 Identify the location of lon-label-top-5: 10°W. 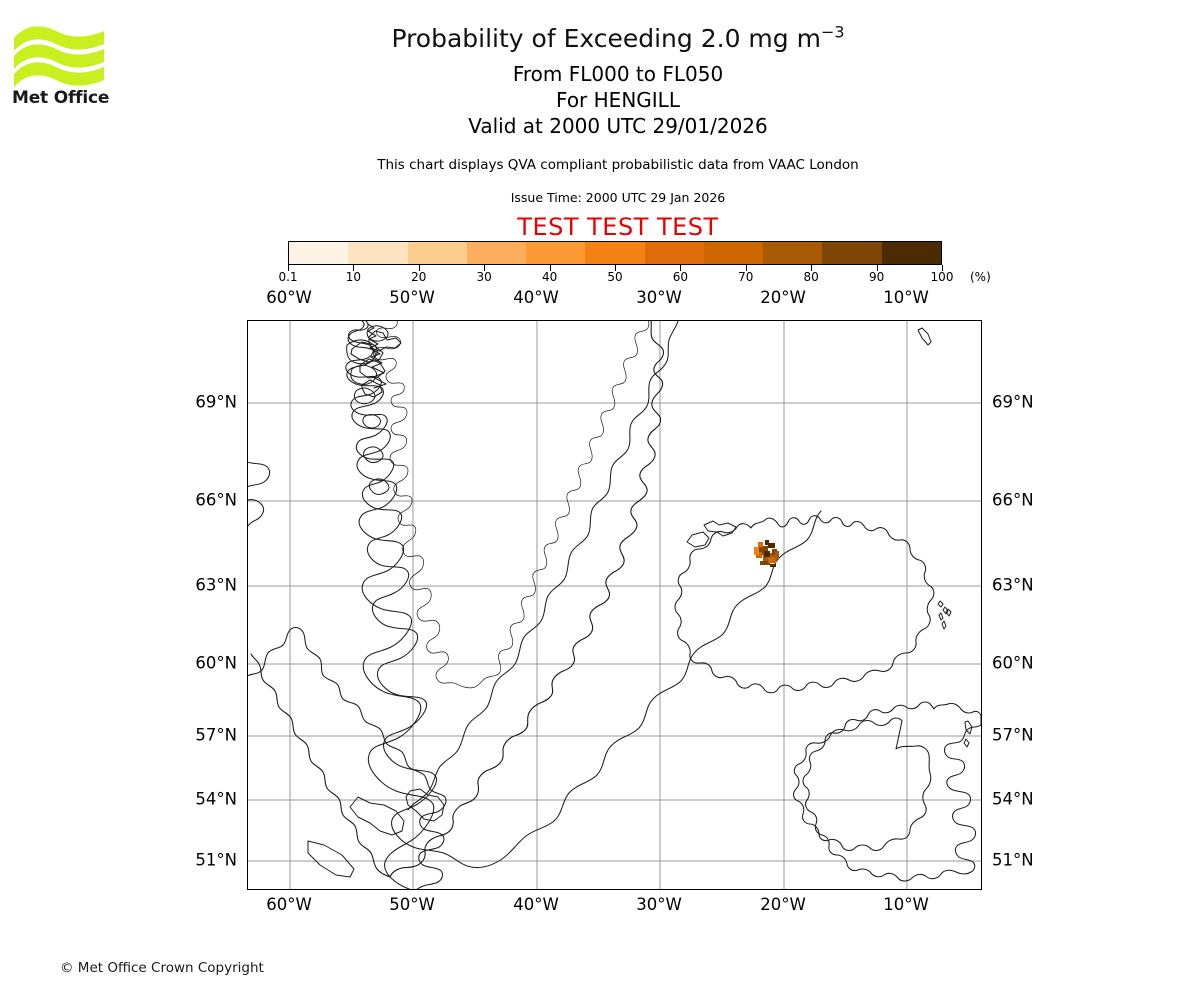
(906, 297).